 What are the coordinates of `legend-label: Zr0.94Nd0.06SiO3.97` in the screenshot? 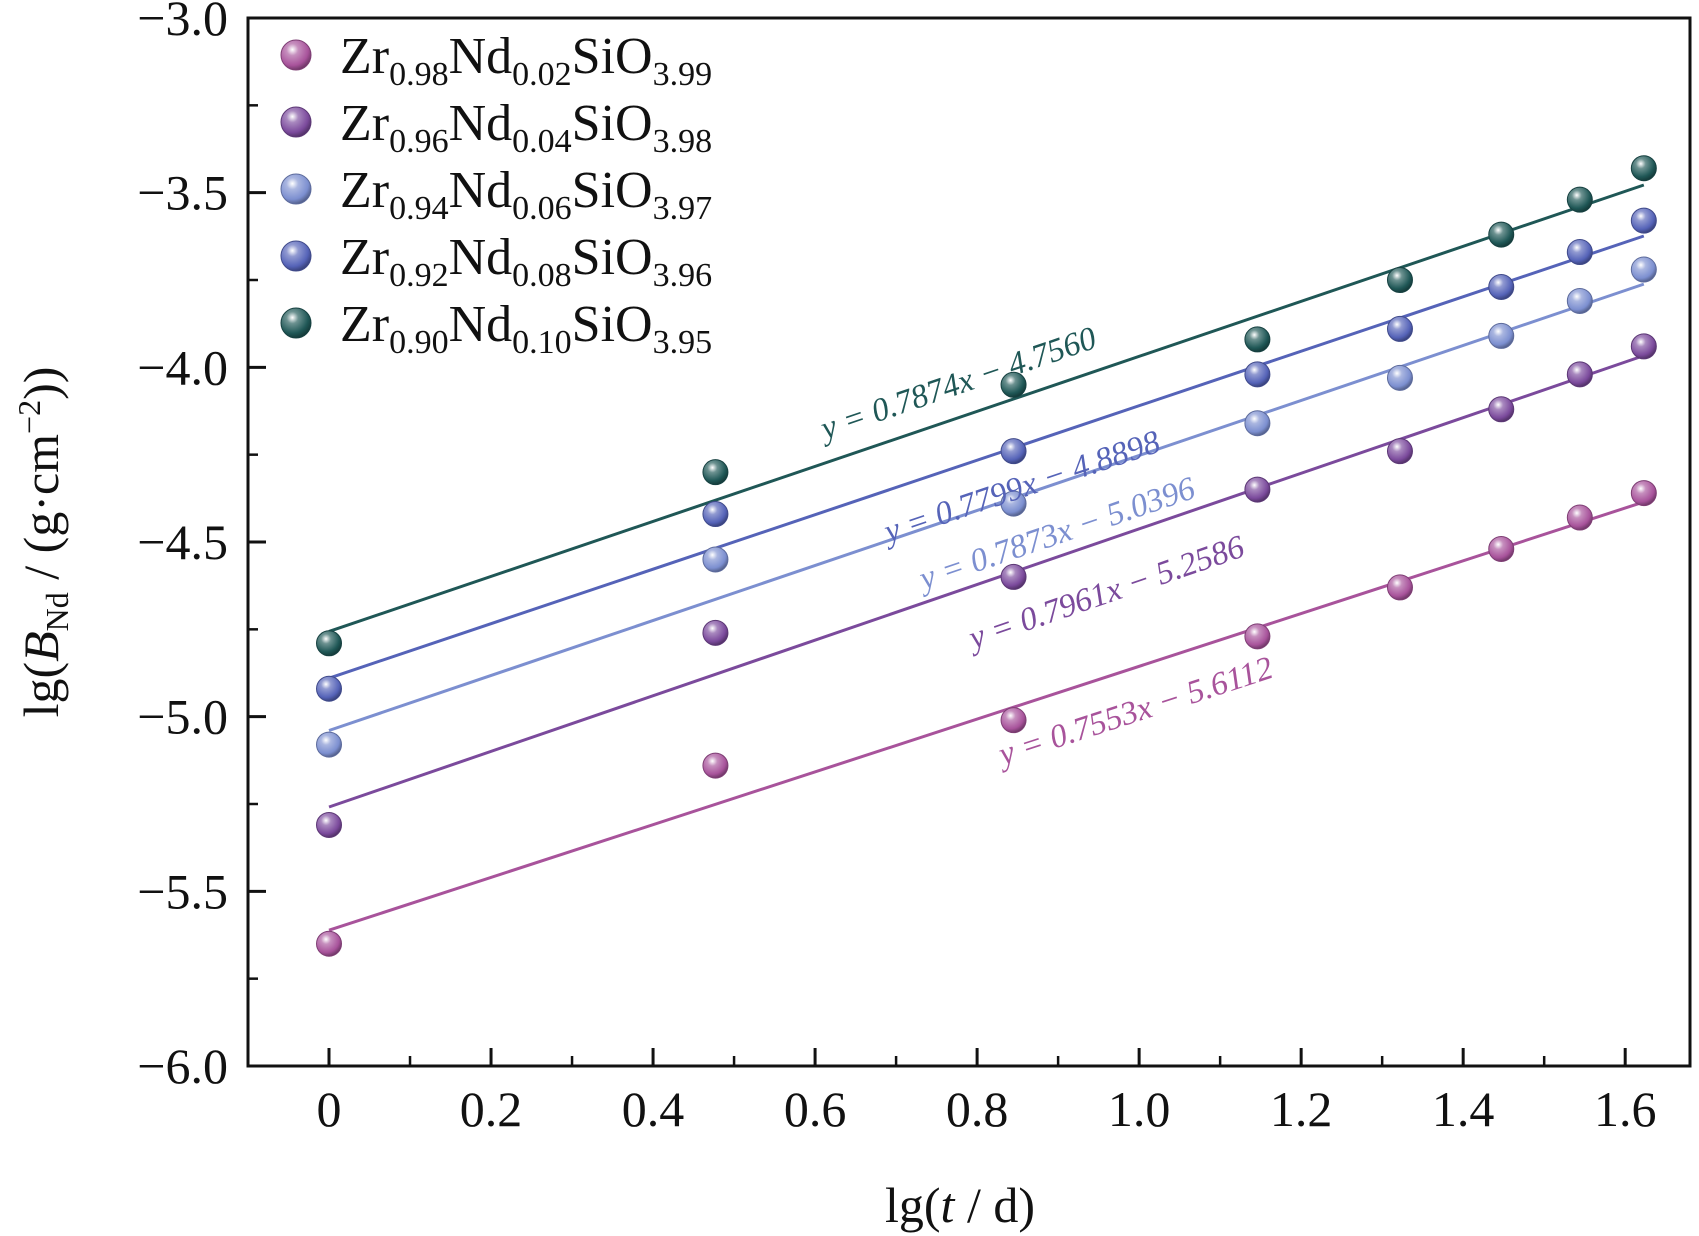 It's located at (526, 194).